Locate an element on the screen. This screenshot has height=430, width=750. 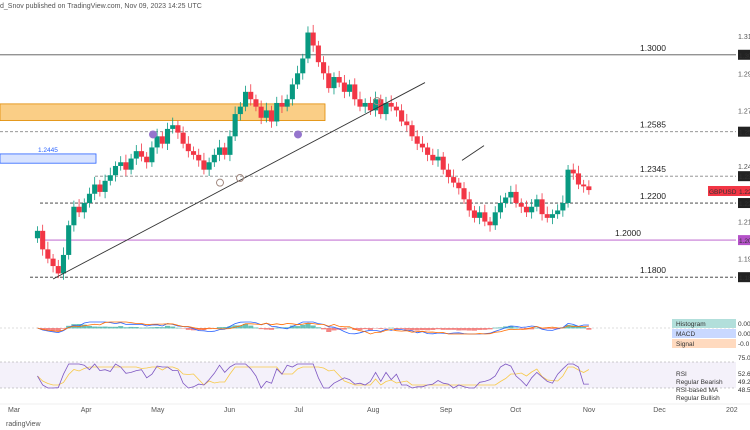
x-tick-label: Aug is located at coordinates (373, 410).